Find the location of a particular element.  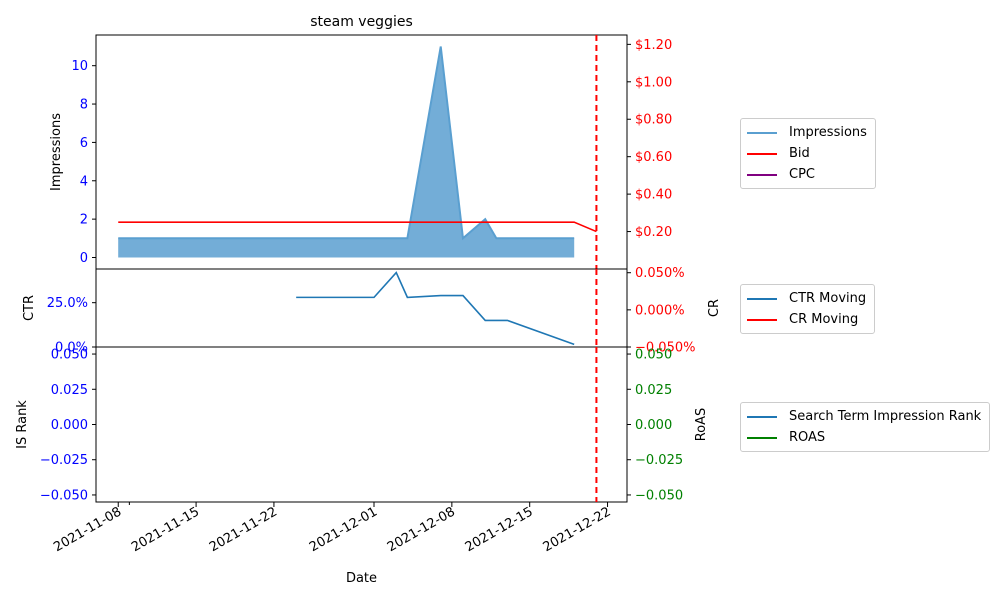

legend-entry: Impressions is located at coordinates (807, 132).